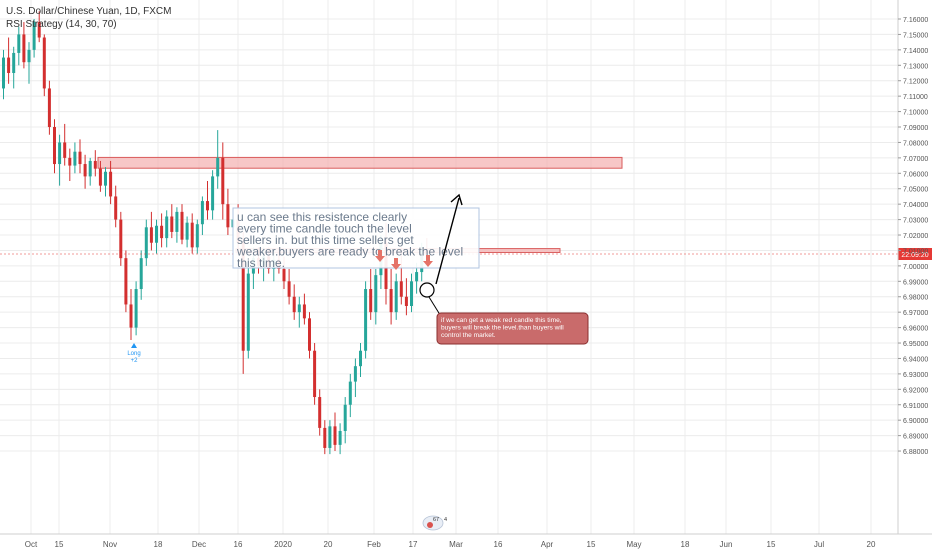 Image resolution: width=932 pixels, height=550 pixels. Describe the element at coordinates (445, 520) in the screenshot. I see `badge-count-secondary: 4` at that location.